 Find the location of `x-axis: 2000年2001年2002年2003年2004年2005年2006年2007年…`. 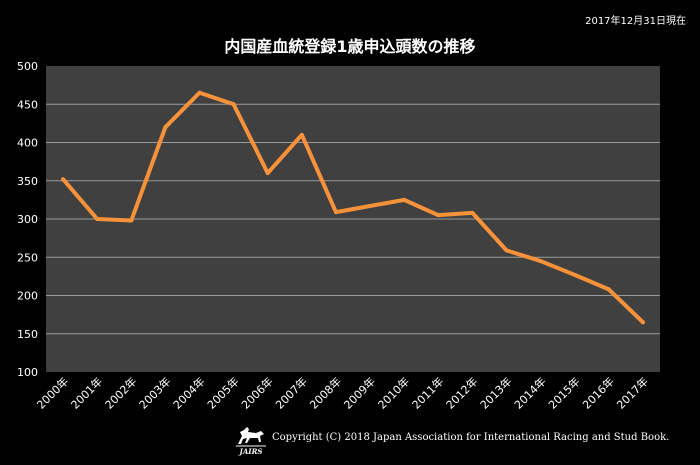

x-axis: 2000年2001年2002年2003年2004年2005年2006年2007年… is located at coordinates (342, 392).